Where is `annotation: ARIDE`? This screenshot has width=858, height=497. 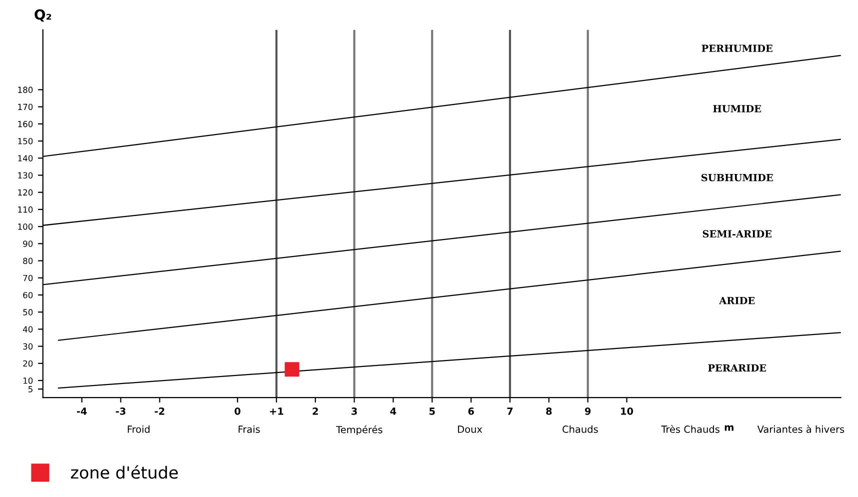
annotation: ARIDE is located at coordinates (737, 300).